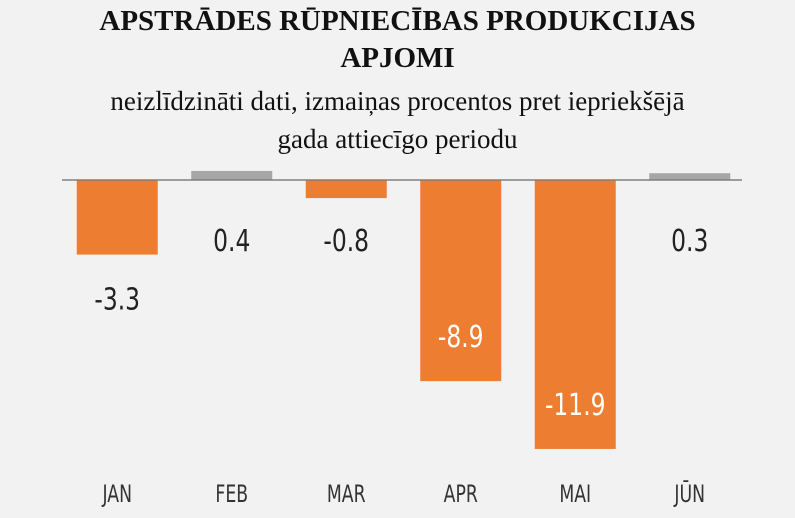  I want to click on bar-jan, so click(117, 217).